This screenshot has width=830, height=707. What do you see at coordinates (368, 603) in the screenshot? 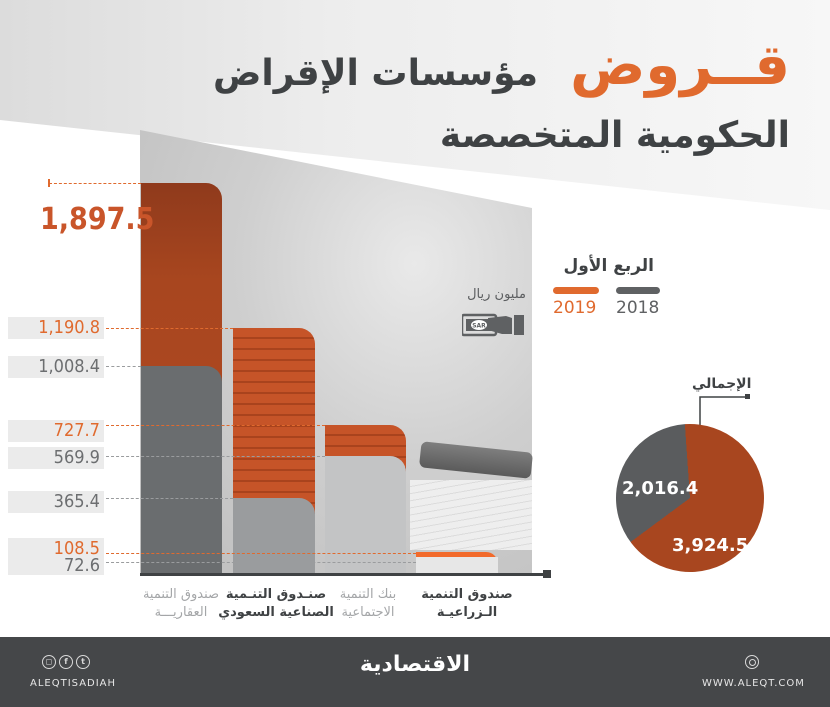
I see `category-label-social: بنك التنمية الاجتماعية` at bounding box center [368, 603].